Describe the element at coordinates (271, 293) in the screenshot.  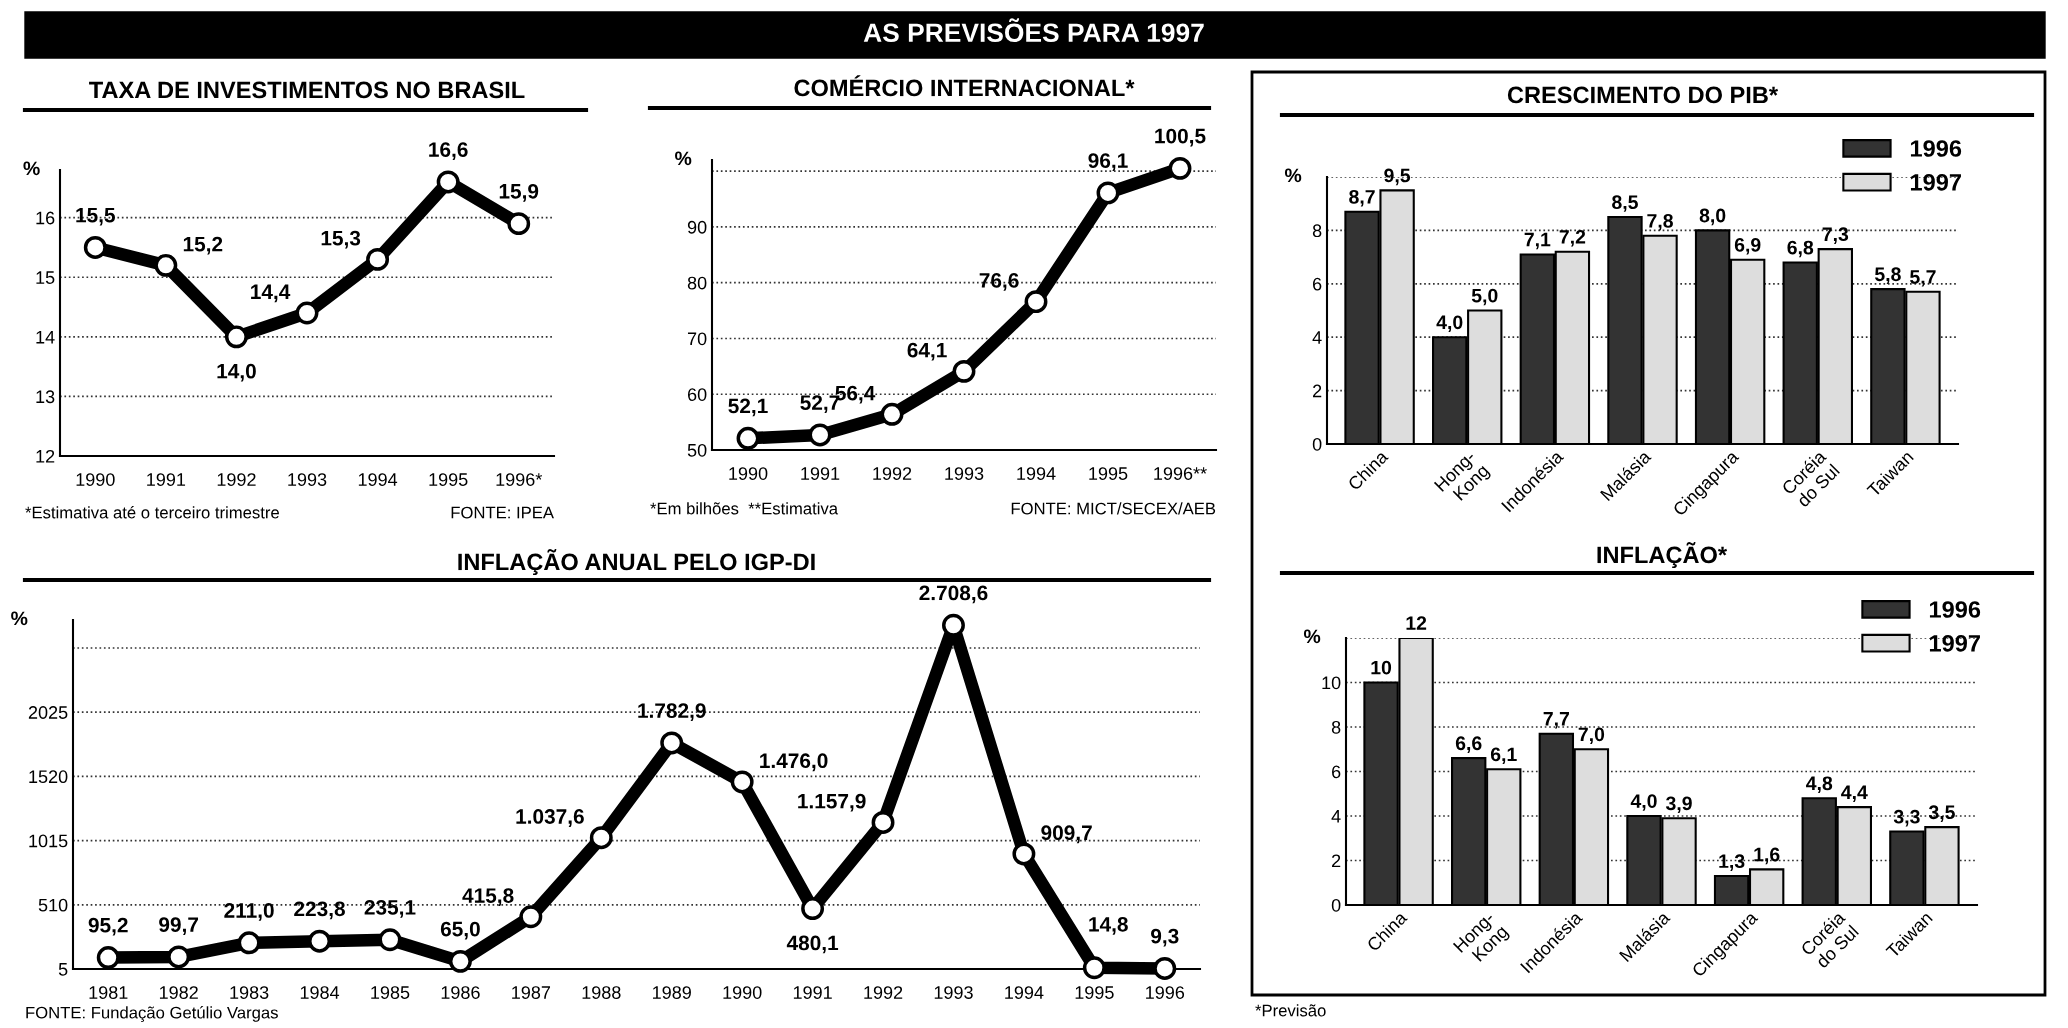
I see `data-label: 14,4` at that location.